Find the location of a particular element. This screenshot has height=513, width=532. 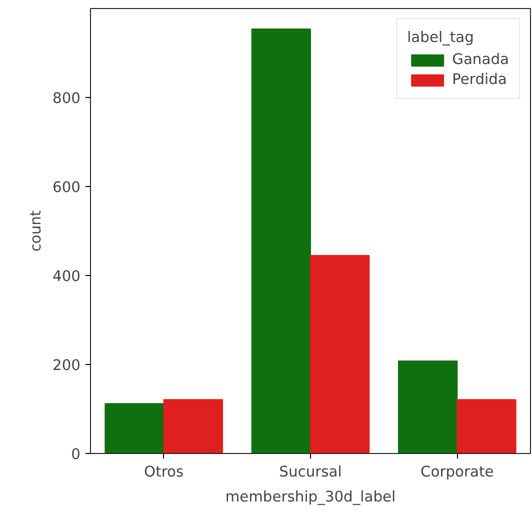

x-tick-label: Sucursal is located at coordinates (310, 472).